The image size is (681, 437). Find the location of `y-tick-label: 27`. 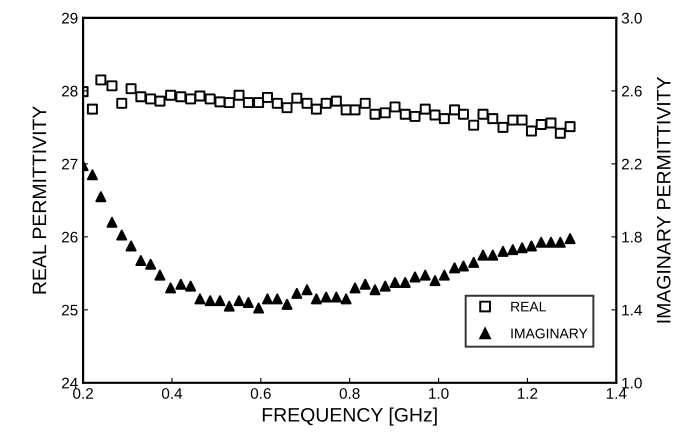

y-tick-label: 27 is located at coordinates (70, 164).